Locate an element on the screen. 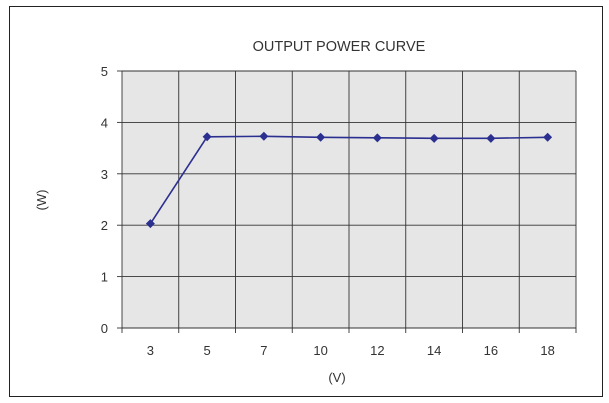  y-tick-label: 4 is located at coordinates (104, 122).